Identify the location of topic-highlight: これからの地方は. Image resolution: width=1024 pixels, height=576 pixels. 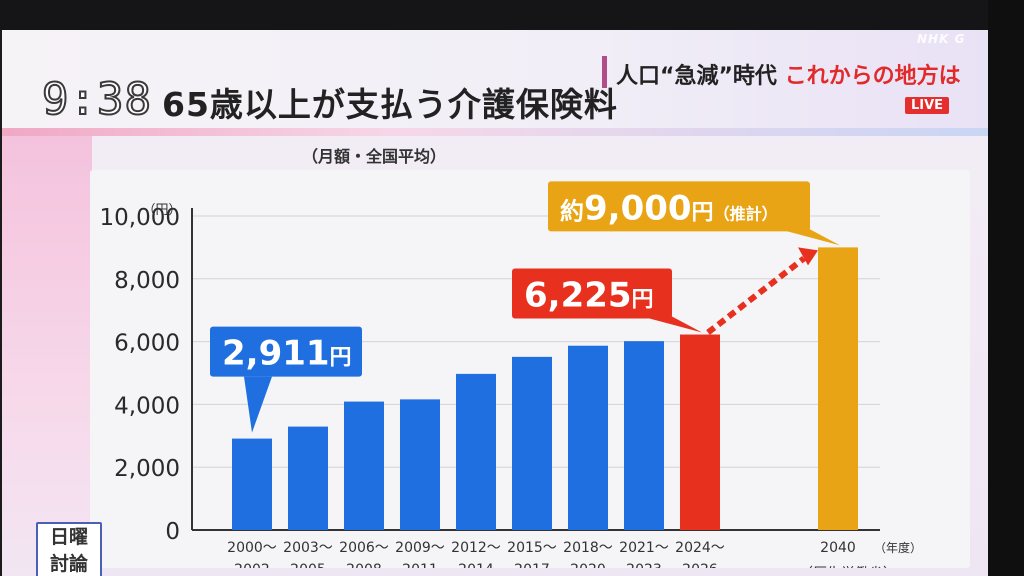
(872, 76).